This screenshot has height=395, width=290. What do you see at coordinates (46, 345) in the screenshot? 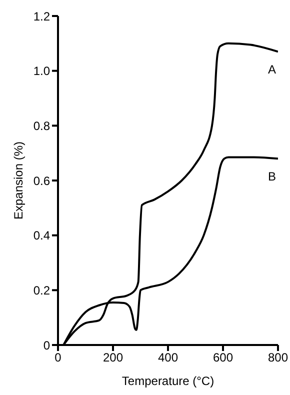
I see `y-tick-label: 0` at bounding box center [46, 345].